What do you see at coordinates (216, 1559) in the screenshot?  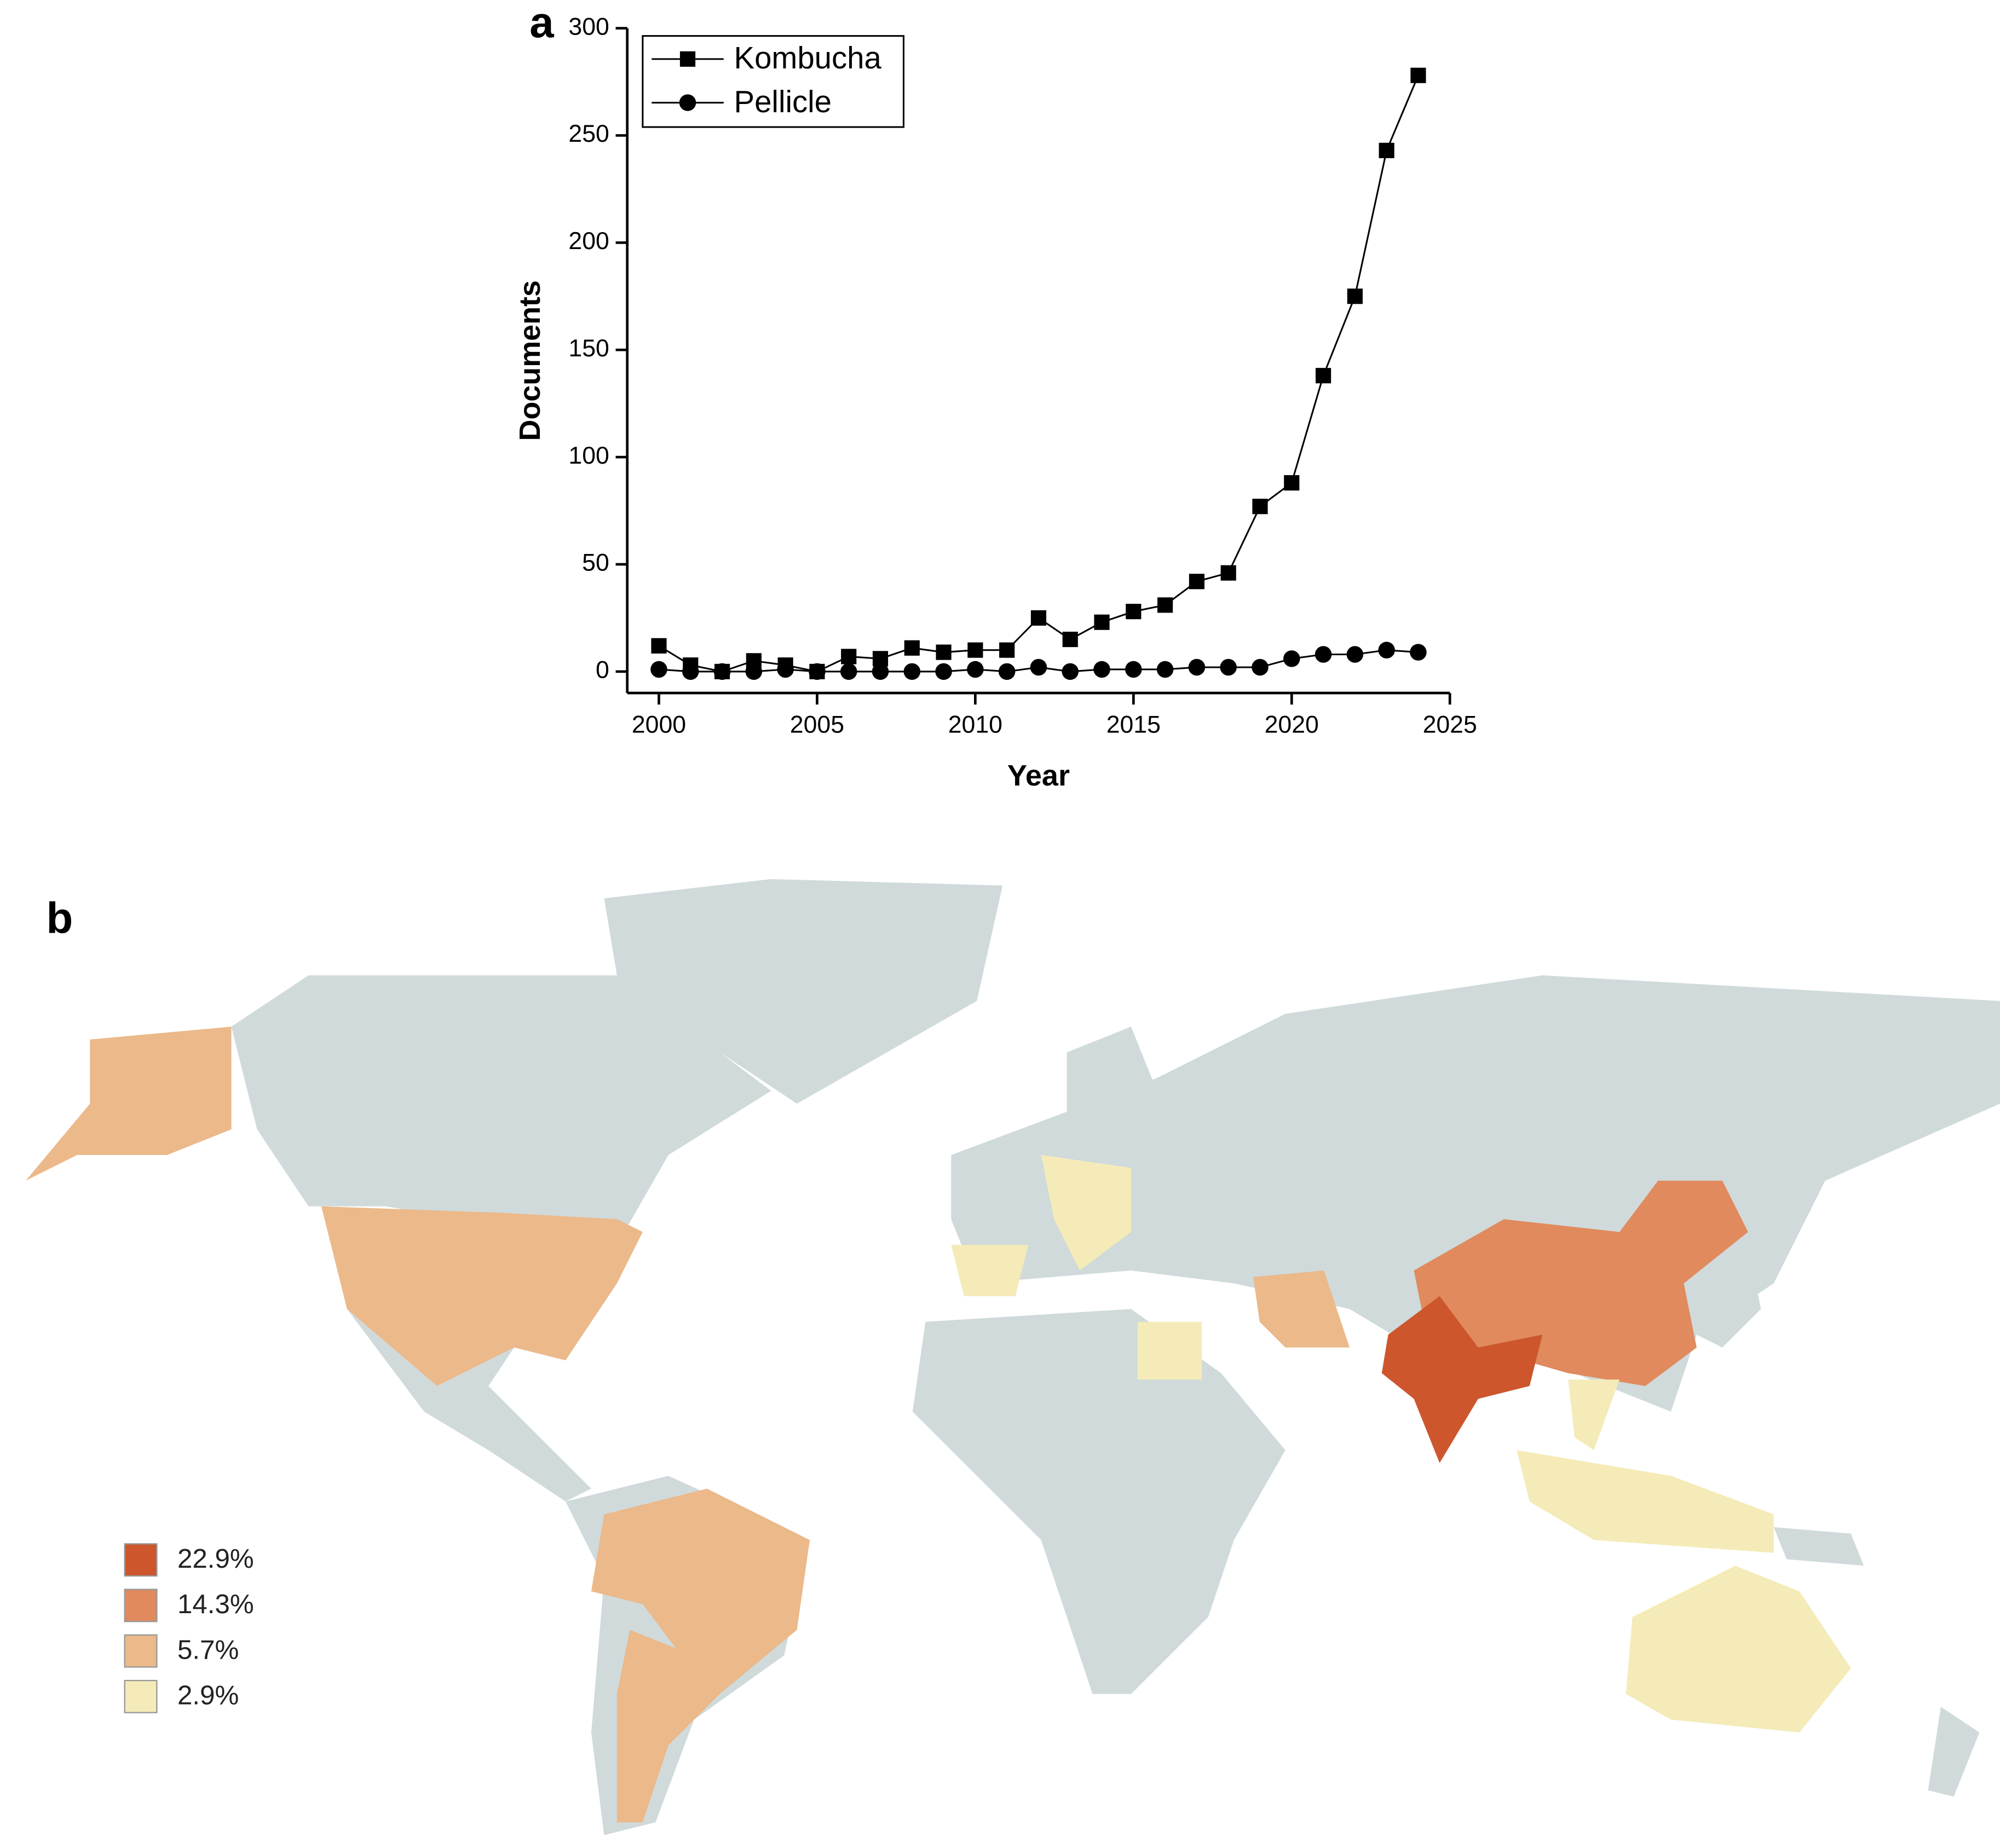 I see `legend-label: 22.9%` at bounding box center [216, 1559].